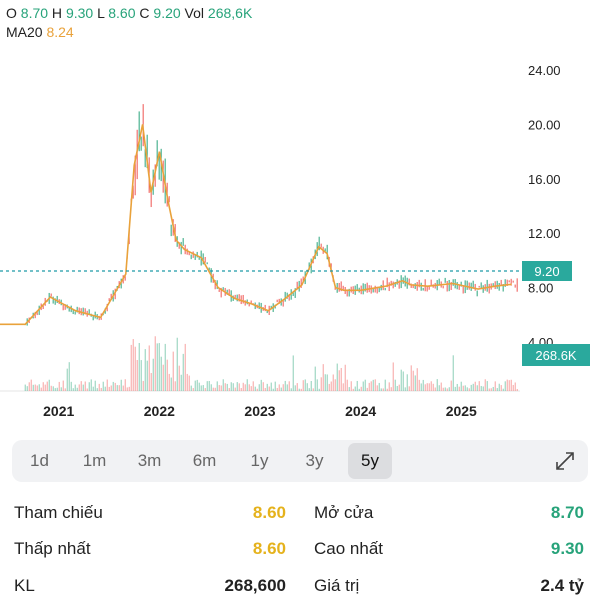 The image size is (600, 604). I want to click on high-label: H, so click(57, 13).